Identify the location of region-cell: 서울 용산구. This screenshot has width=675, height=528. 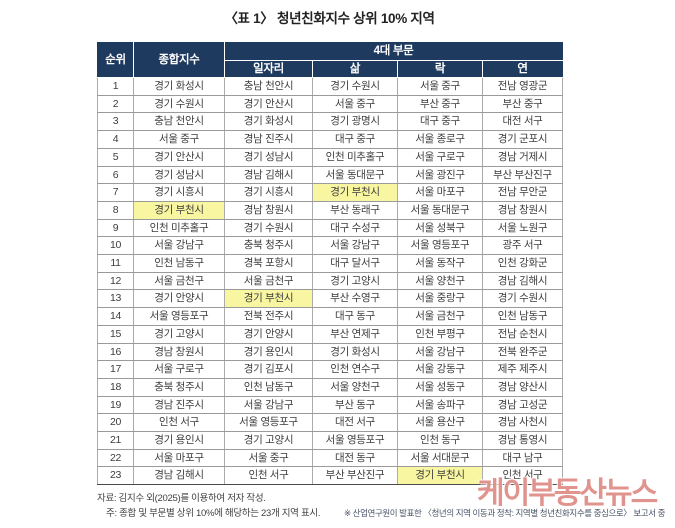
(440, 423).